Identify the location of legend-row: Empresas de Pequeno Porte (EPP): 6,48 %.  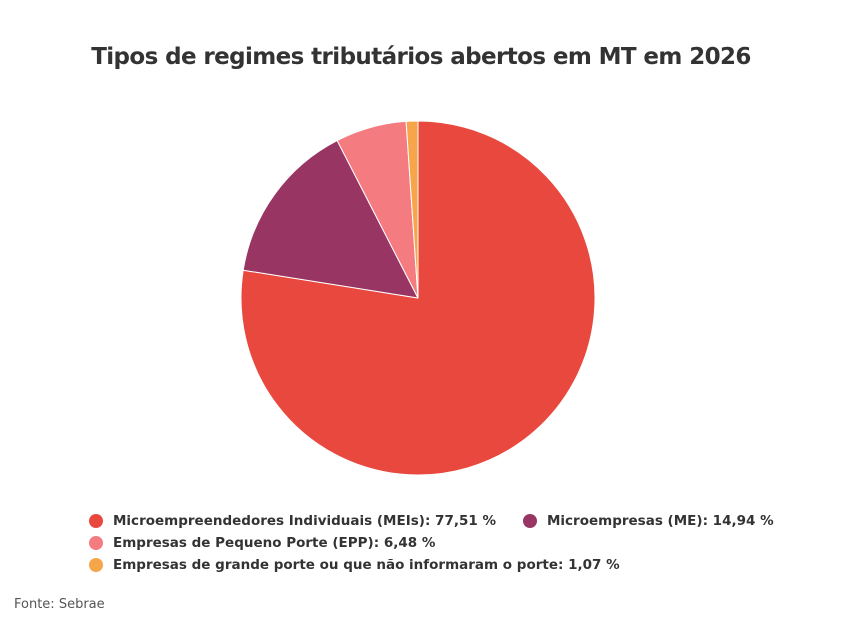
(449, 542).